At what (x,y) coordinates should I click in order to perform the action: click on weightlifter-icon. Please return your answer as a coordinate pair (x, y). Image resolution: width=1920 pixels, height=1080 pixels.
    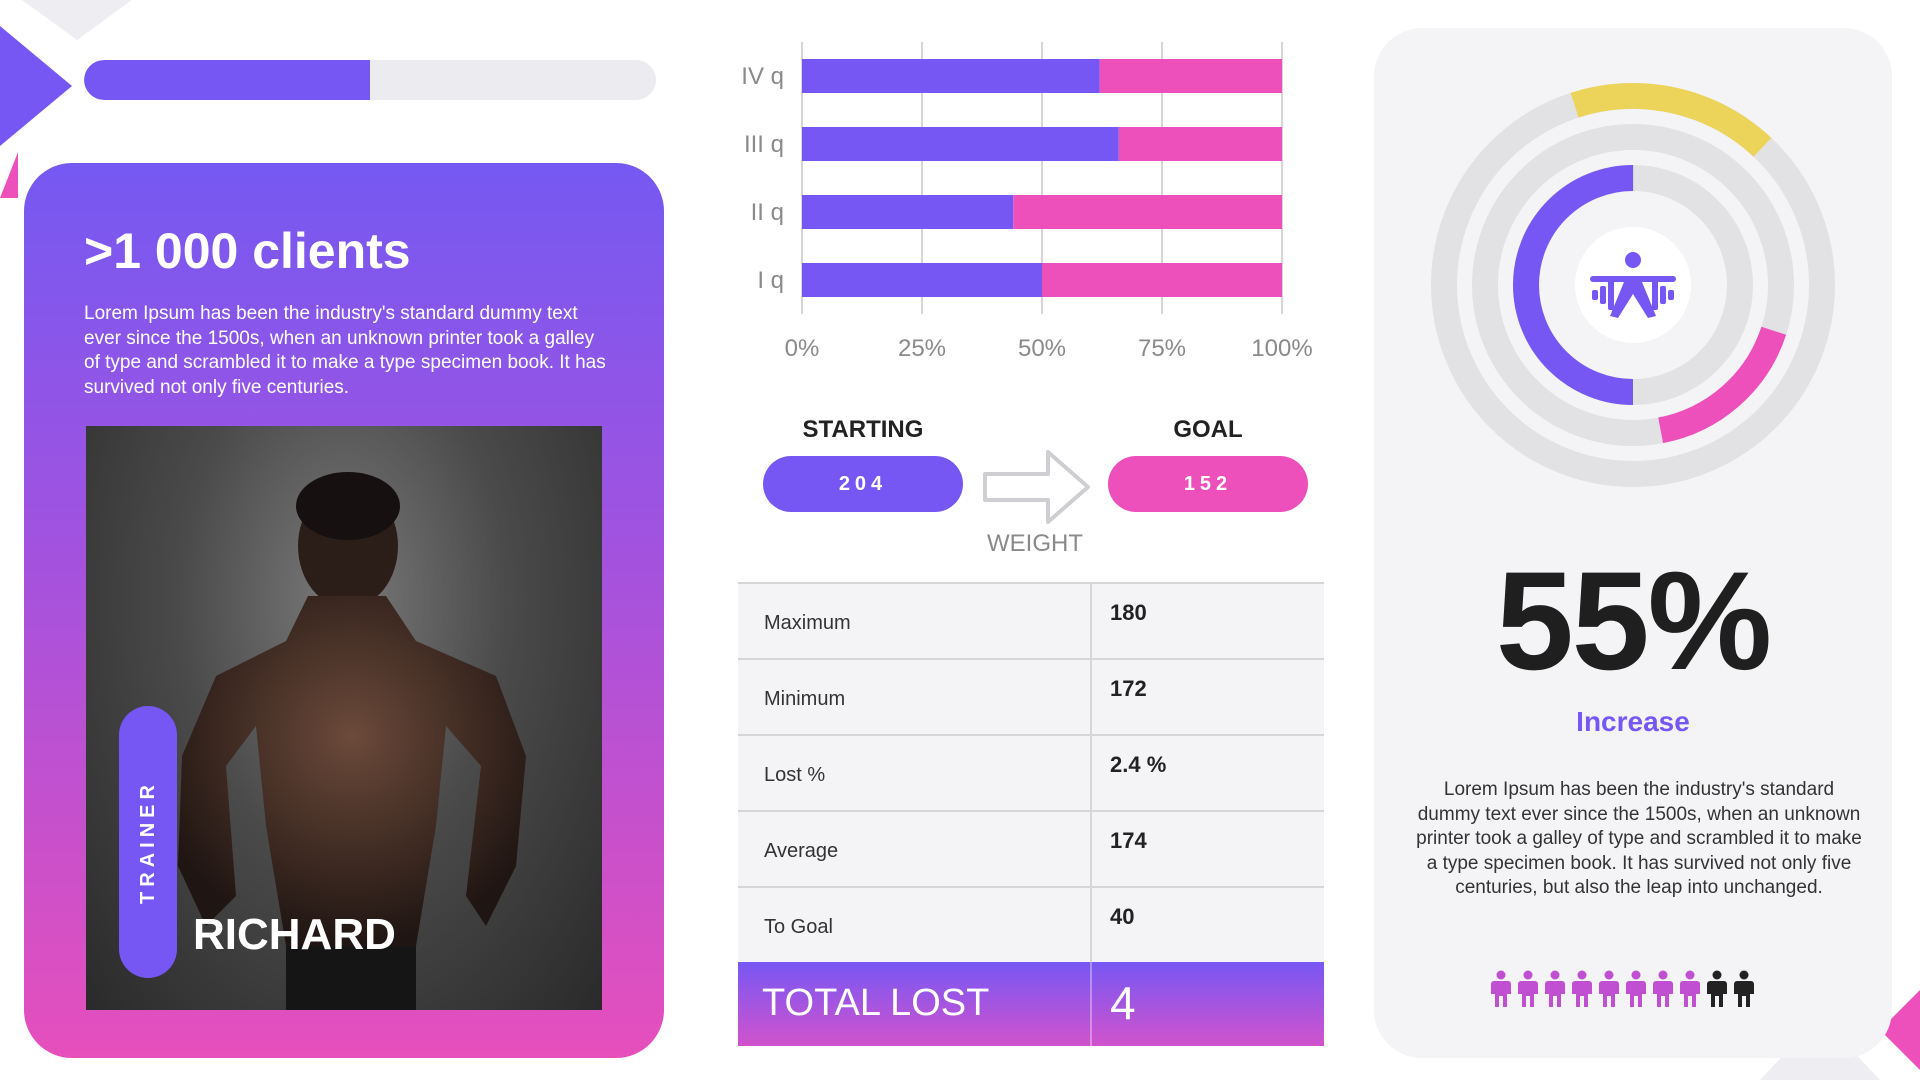
    Looking at the image, I should click on (1633, 285).